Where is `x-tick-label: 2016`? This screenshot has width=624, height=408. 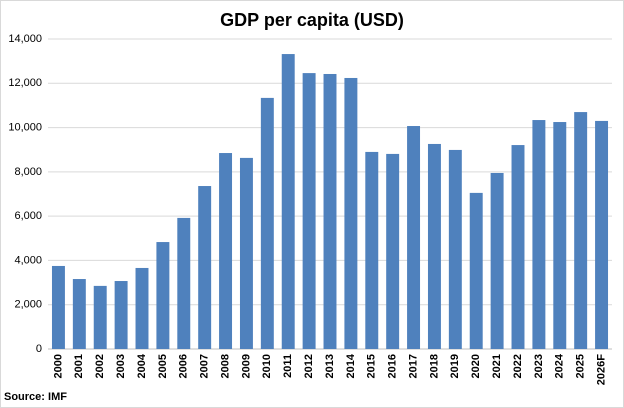
x-tick-label: 2016 is located at coordinates (393, 366).